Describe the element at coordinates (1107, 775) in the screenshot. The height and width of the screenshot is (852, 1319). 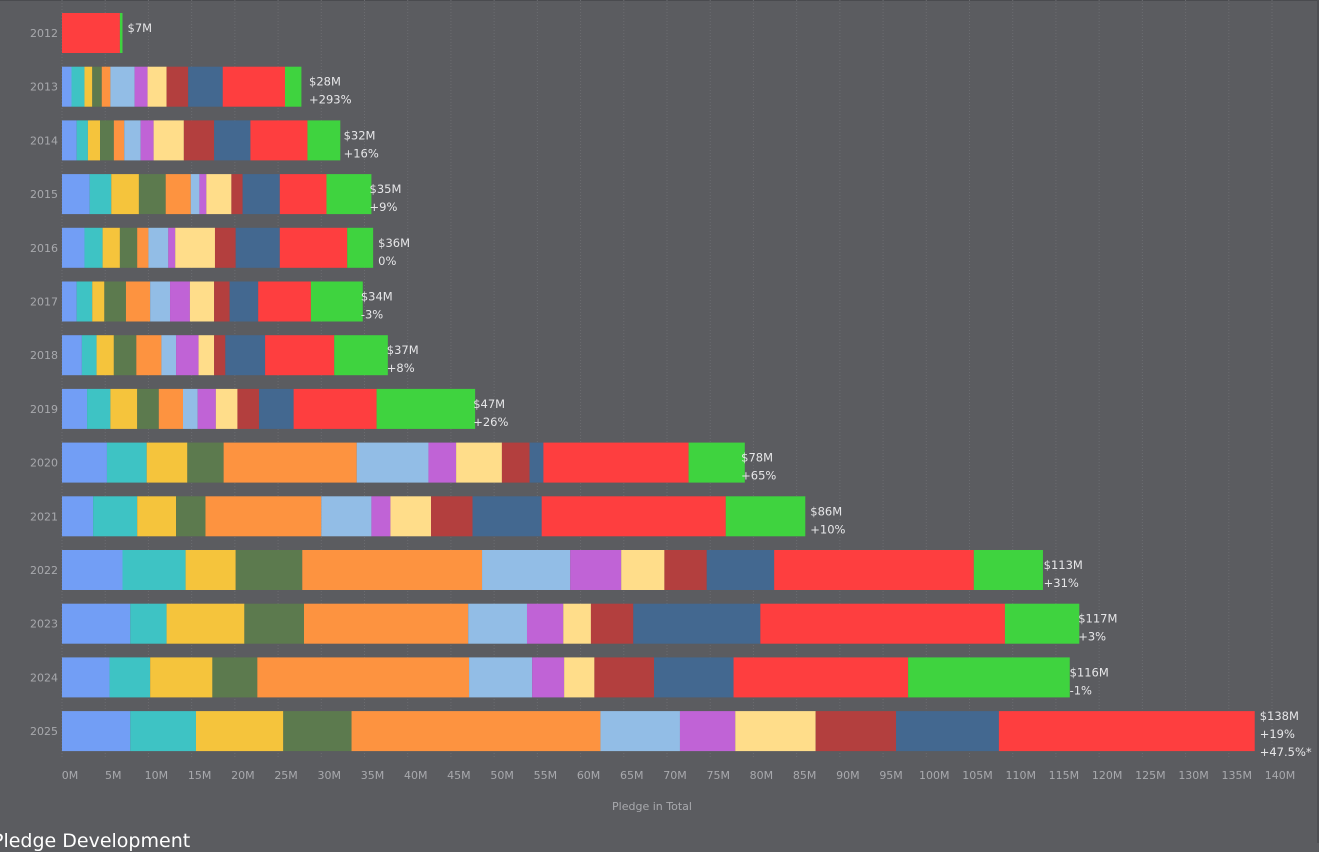
I see `x-tick-label: 120M` at that location.